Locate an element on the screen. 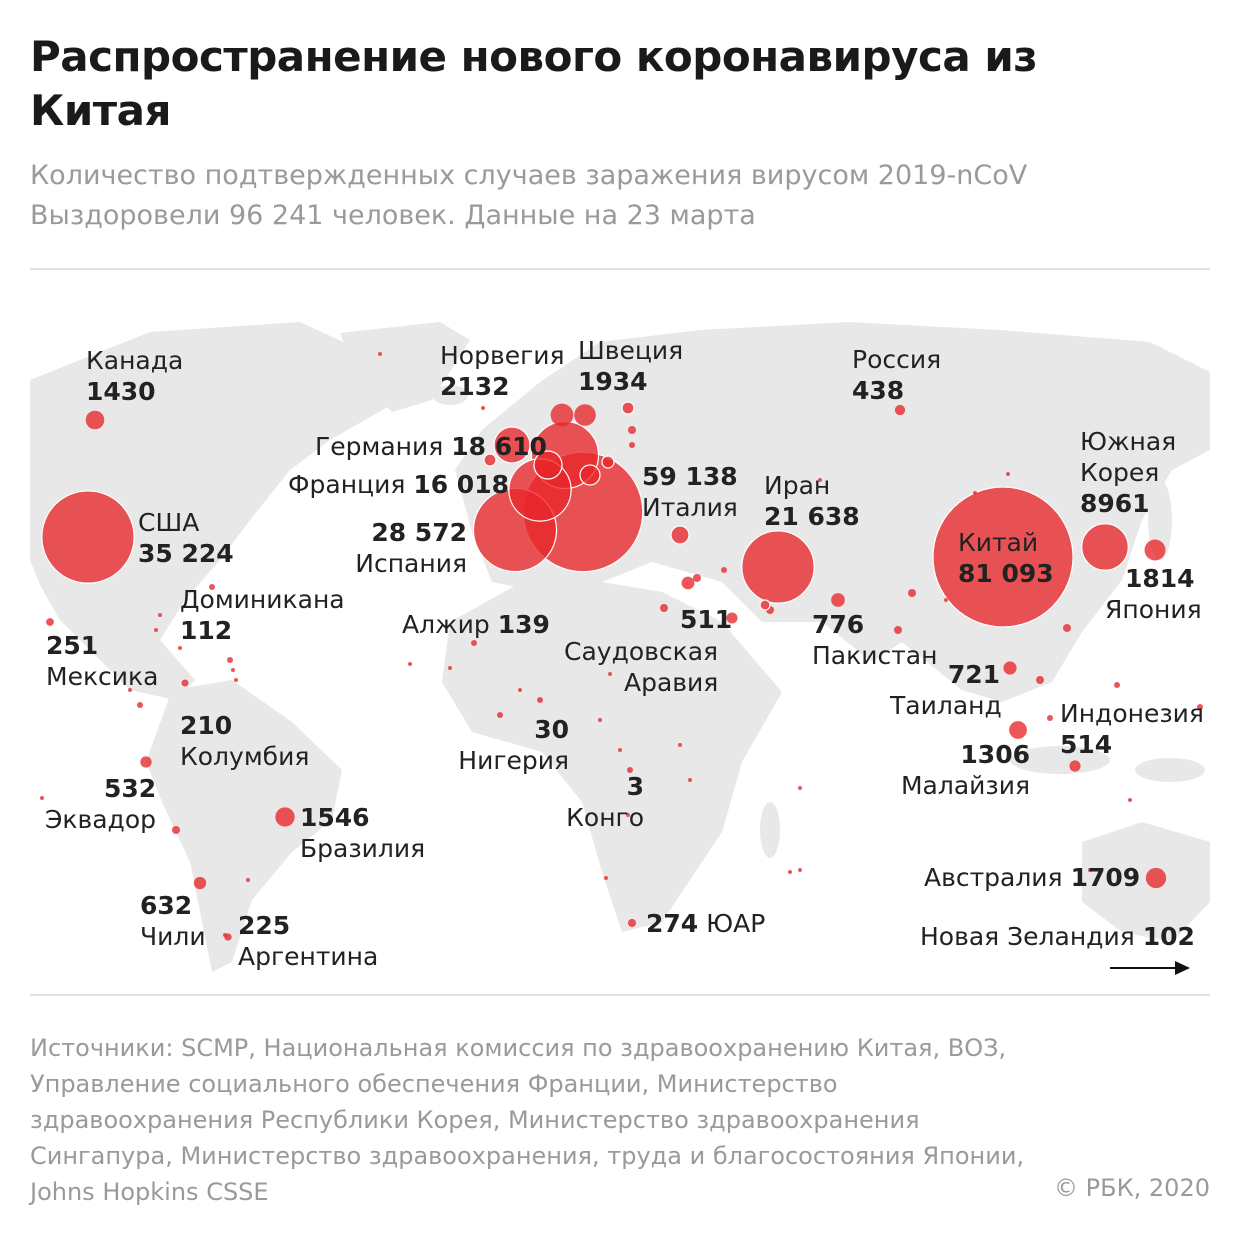 Image resolution: width=1240 pixels, height=1240 pixels. case-count: 210 is located at coordinates (206, 725).